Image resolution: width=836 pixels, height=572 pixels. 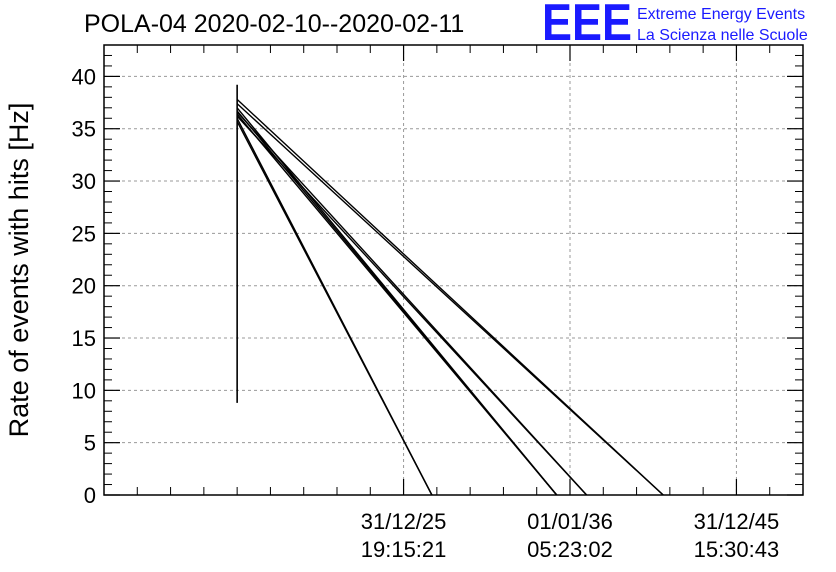 What do you see at coordinates (737, 521) in the screenshot?
I see `x-tick-label-date: 31/12/45` at bounding box center [737, 521].